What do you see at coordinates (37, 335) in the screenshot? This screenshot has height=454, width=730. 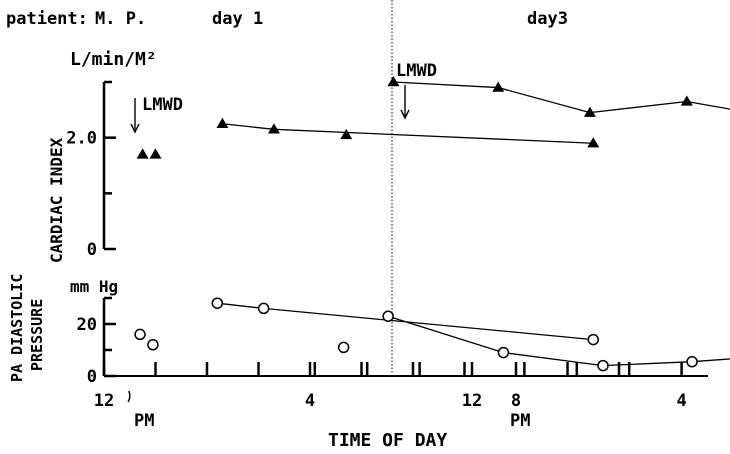 I see `pa-ylabel-line2: PRESSURE` at bounding box center [37, 335].